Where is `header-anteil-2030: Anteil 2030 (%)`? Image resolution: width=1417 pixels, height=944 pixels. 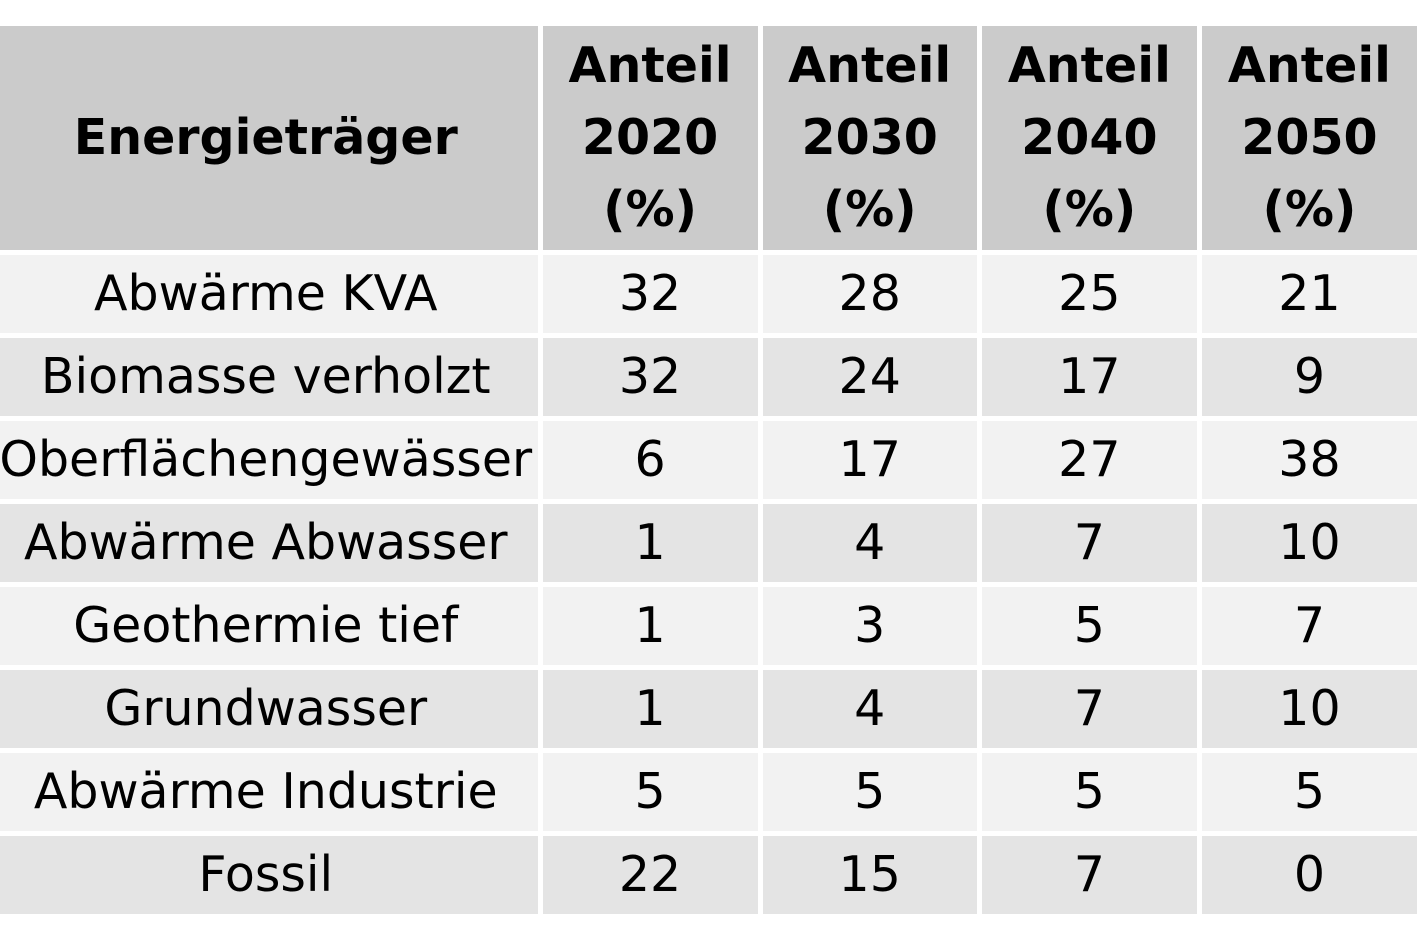 header-anteil-2030: Anteil 2030 (%) is located at coordinates (869, 138).